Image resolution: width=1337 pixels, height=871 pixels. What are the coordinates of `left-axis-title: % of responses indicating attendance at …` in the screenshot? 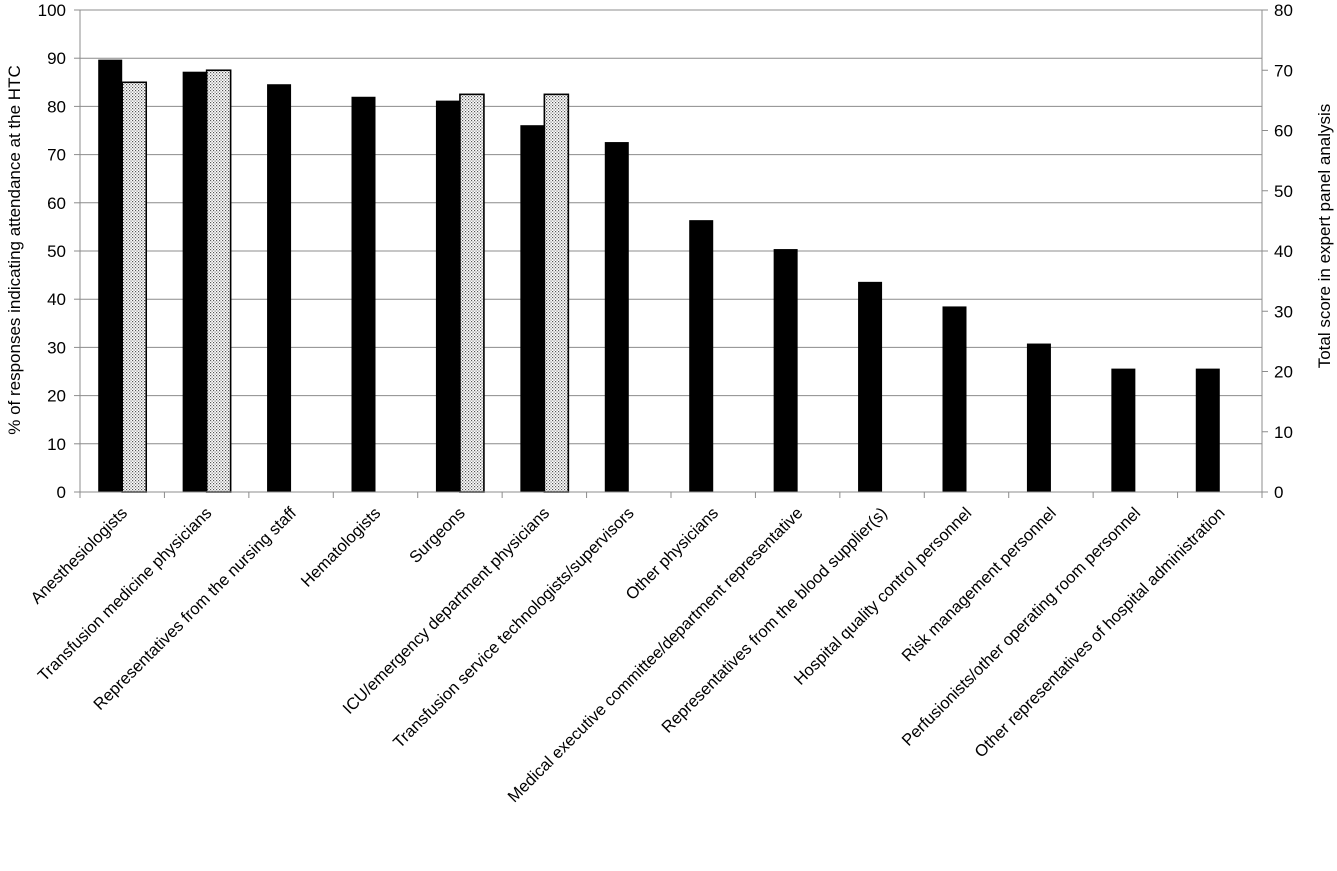 It's located at (14, 250).